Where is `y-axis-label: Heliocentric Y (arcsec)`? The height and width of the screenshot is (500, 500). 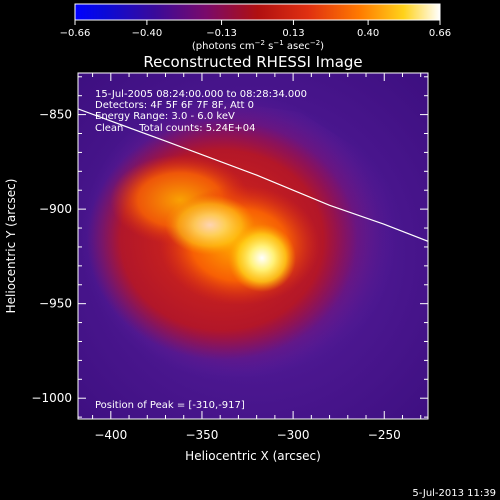 y-axis-label: Heliocentric Y (arcsec) is located at coordinates (11, 246).